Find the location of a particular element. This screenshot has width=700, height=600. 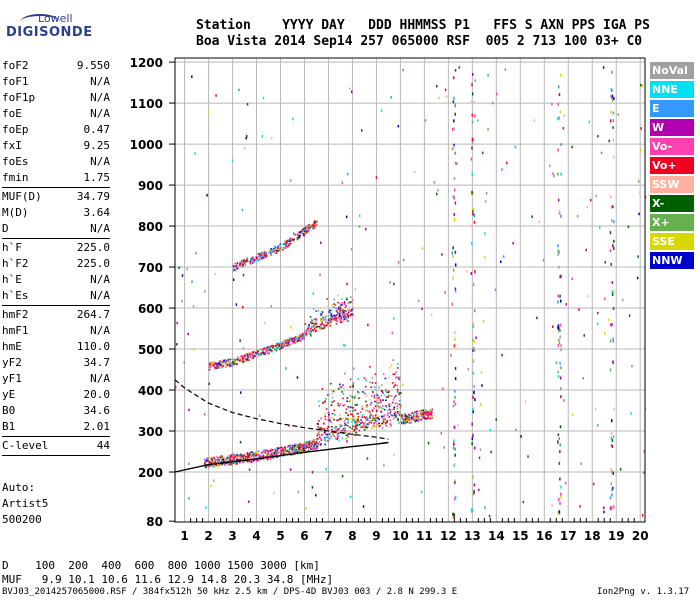

param-value: 2.01 is located at coordinates (97, 426).